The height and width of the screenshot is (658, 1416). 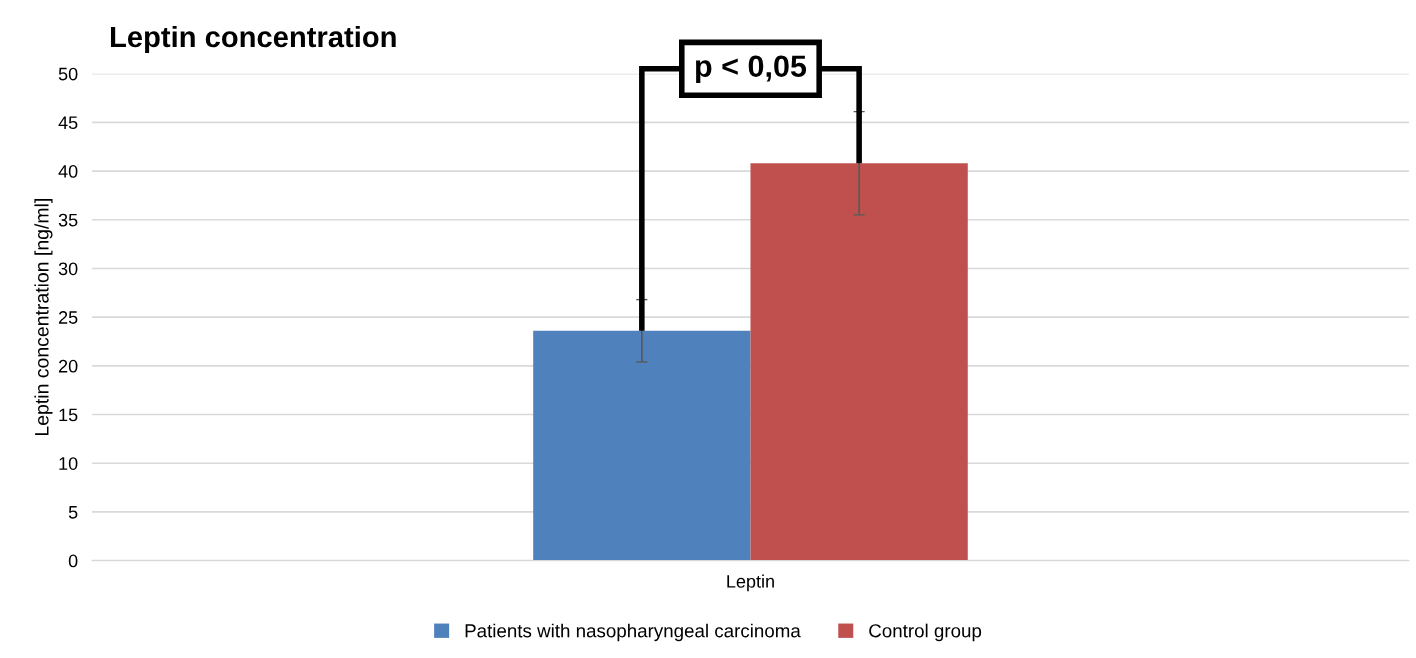 What do you see at coordinates (68, 123) in the screenshot?
I see `y-tick-label: 45` at bounding box center [68, 123].